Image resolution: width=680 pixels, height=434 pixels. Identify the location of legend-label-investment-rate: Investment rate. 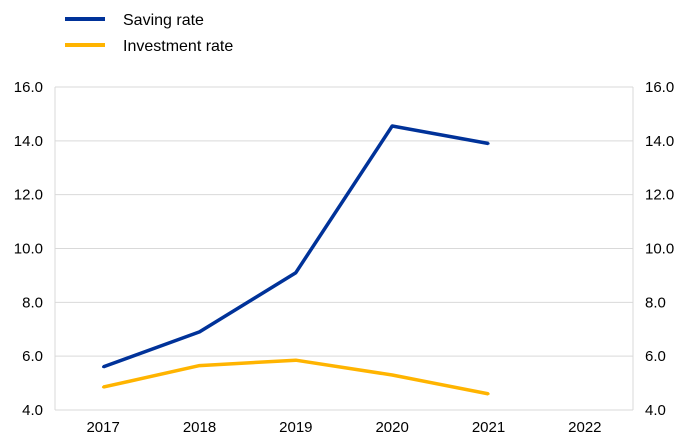
(178, 46).